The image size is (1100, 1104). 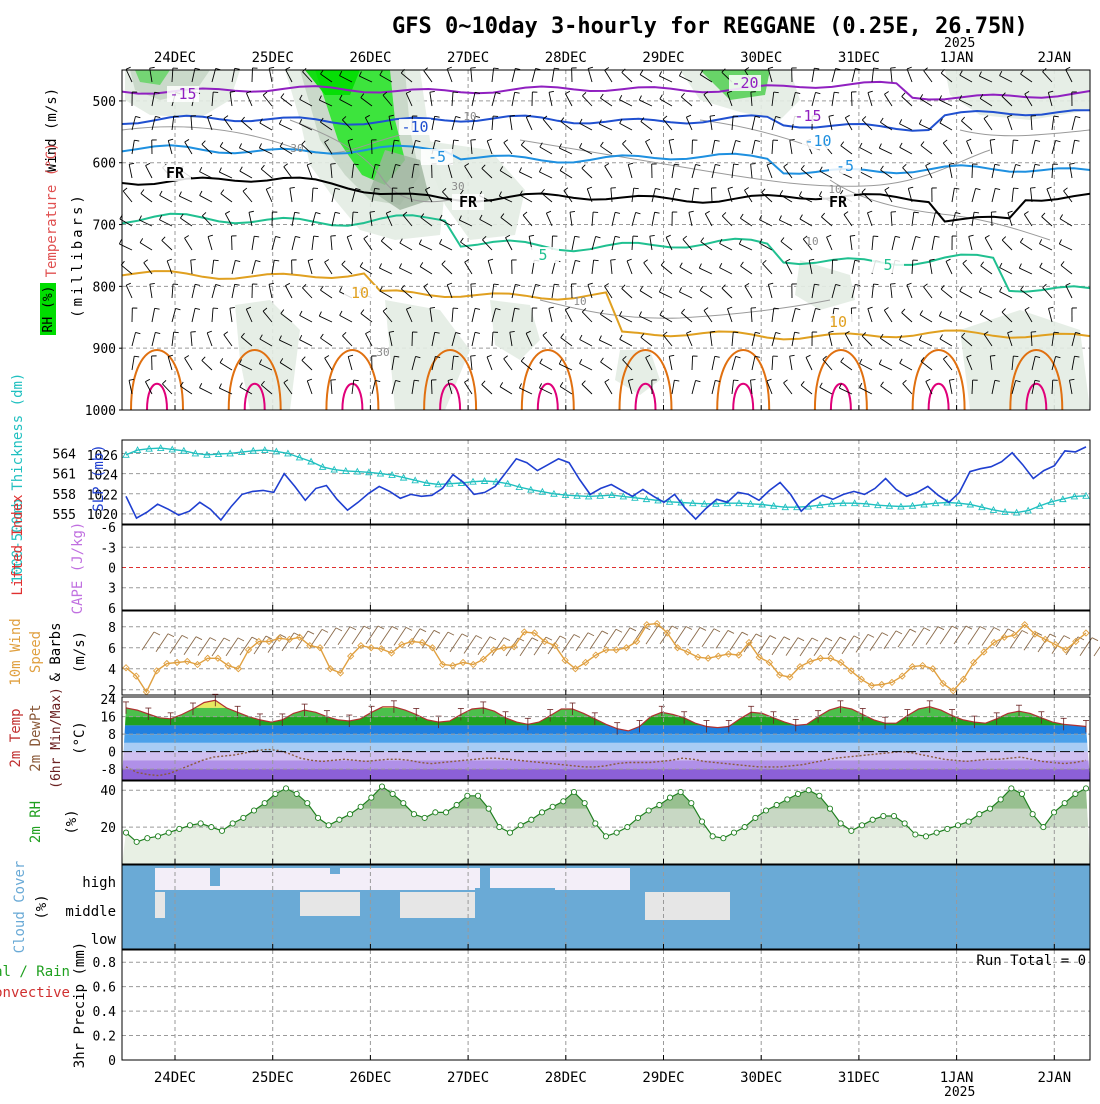 What do you see at coordinates (112, 1061) in the screenshot?
I see `precip-tick-label: 0` at bounding box center [112, 1061].